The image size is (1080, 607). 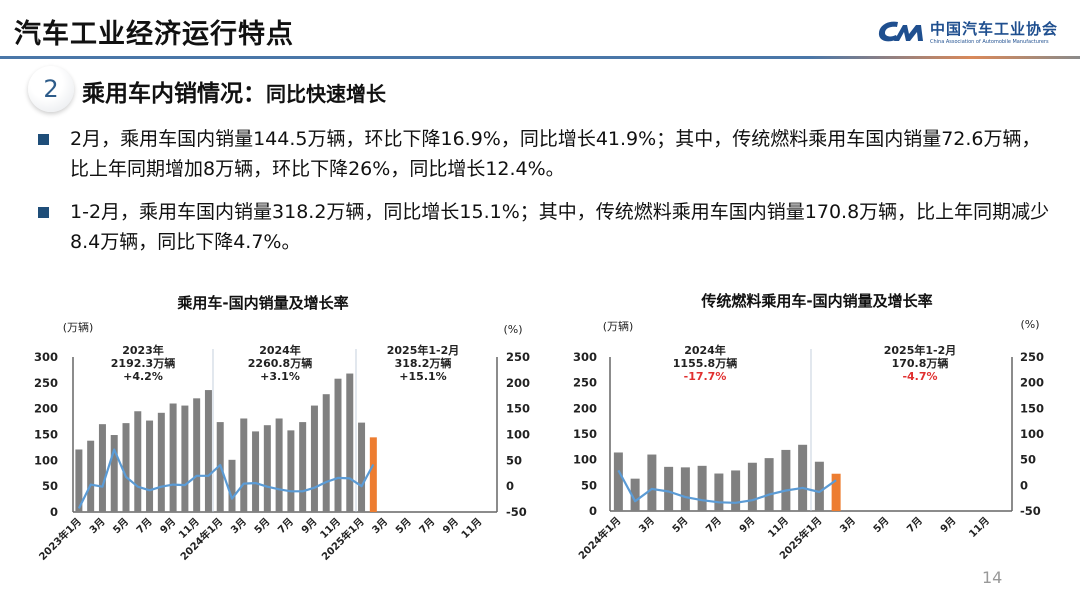 I want to click on chart-title: 乘用车-国内销量及增长率, so click(x=262, y=303).